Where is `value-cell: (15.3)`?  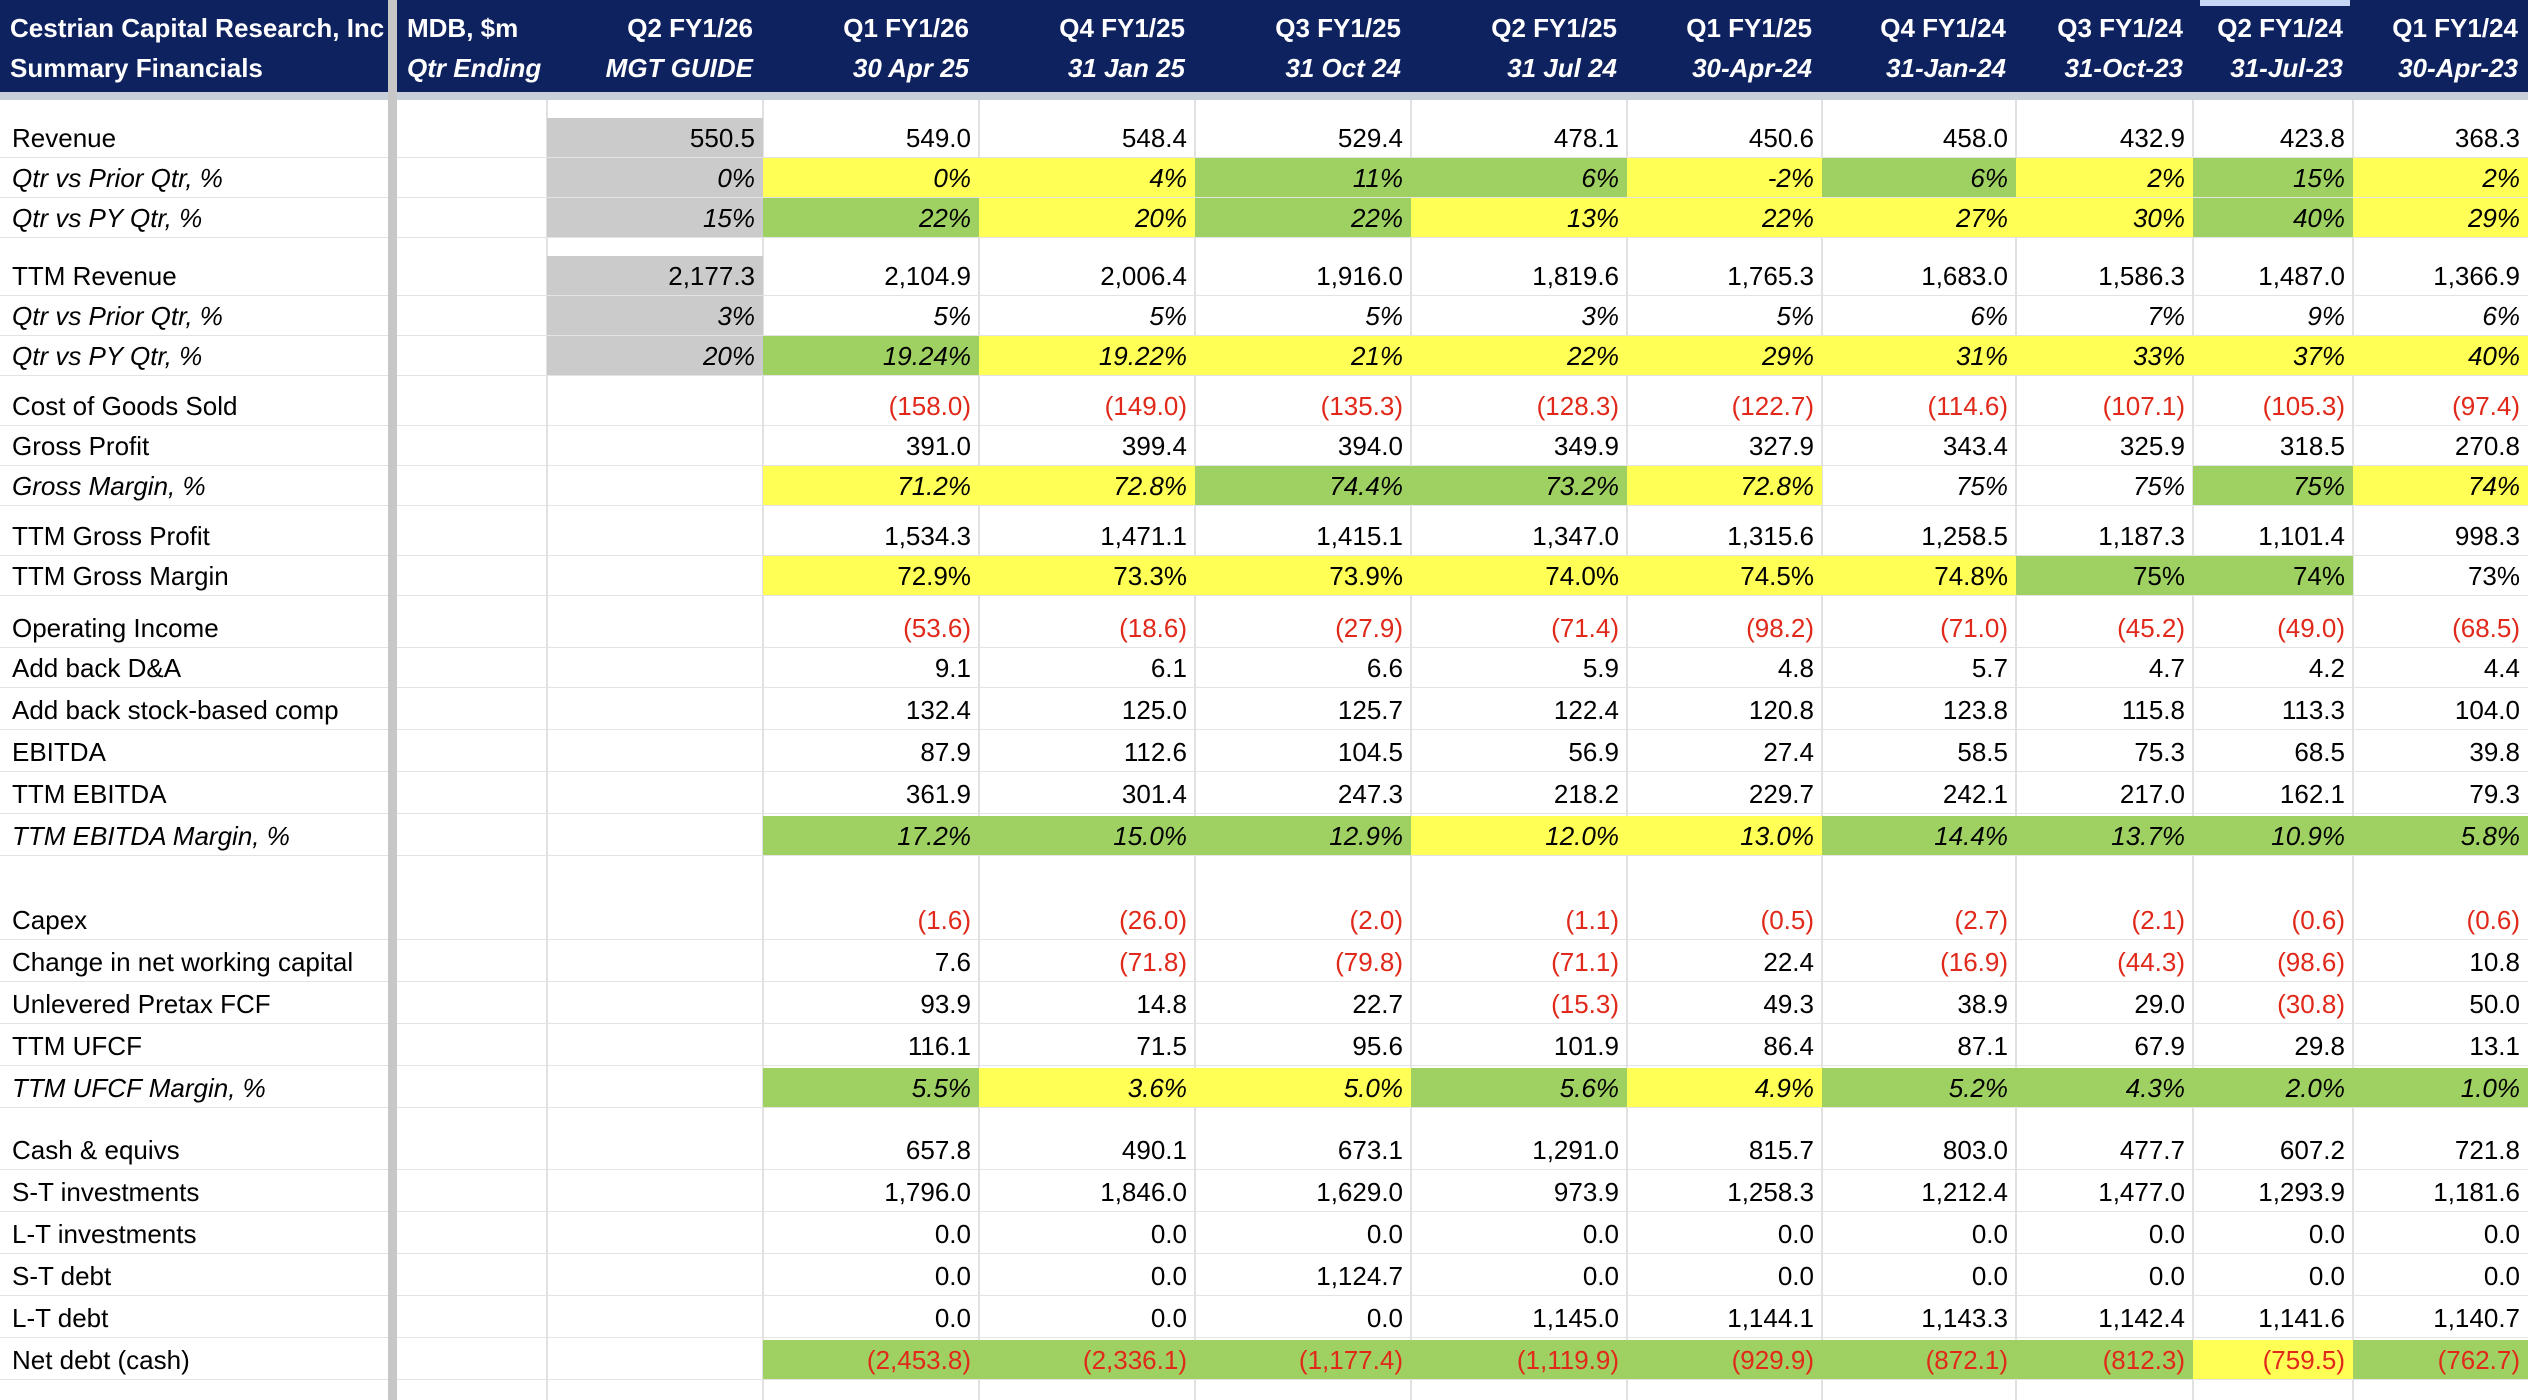
value-cell: (15.3) is located at coordinates (1519, 1004).